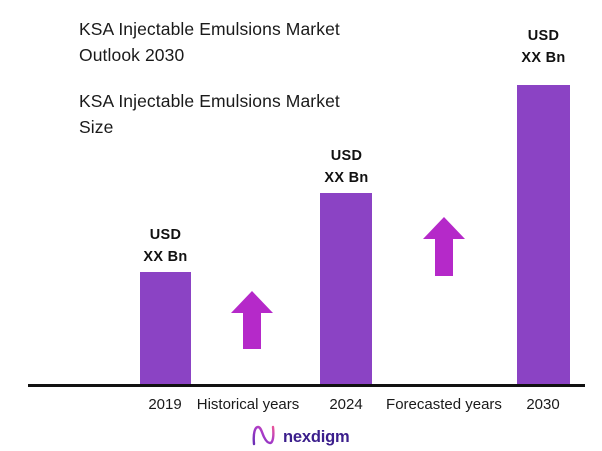 Image resolution: width=602 pixels, height=451 pixels. What do you see at coordinates (543, 47) in the screenshot?
I see `bar-value-label-2030: USD XX Bn` at bounding box center [543, 47].